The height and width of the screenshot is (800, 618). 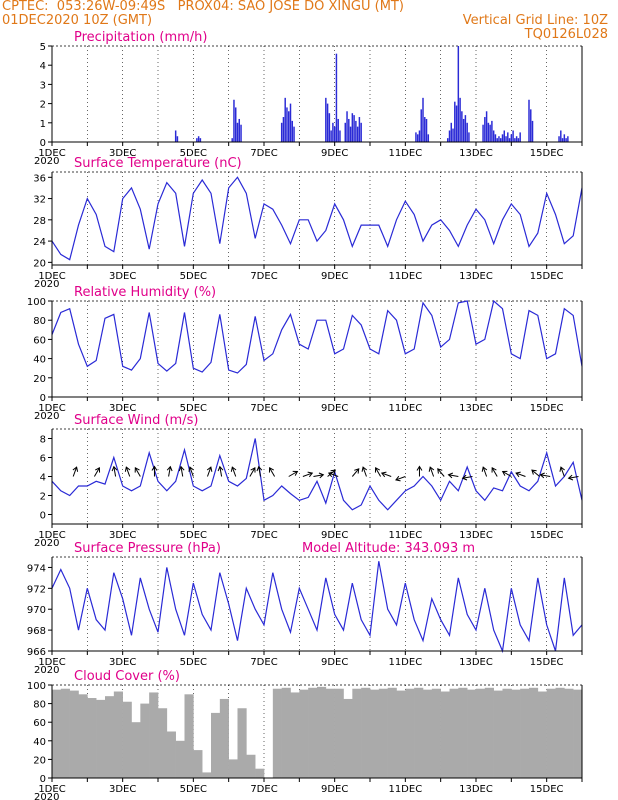 What do you see at coordinates (39, 723) in the screenshot?
I see `cloud-ytick-label: 60` at bounding box center [39, 723].